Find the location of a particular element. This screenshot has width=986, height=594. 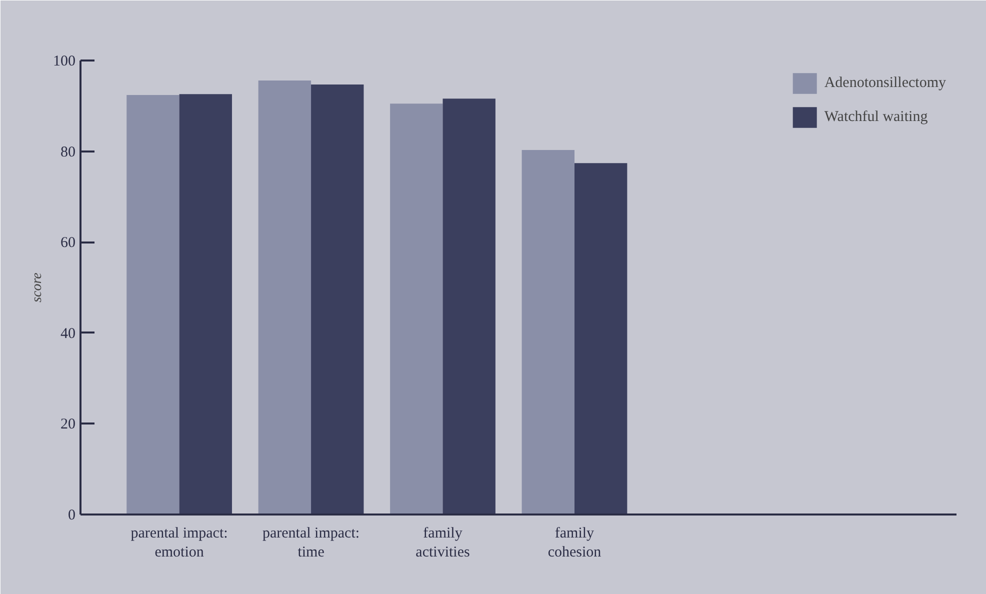

y-axis-title: score is located at coordinates (37, 287).